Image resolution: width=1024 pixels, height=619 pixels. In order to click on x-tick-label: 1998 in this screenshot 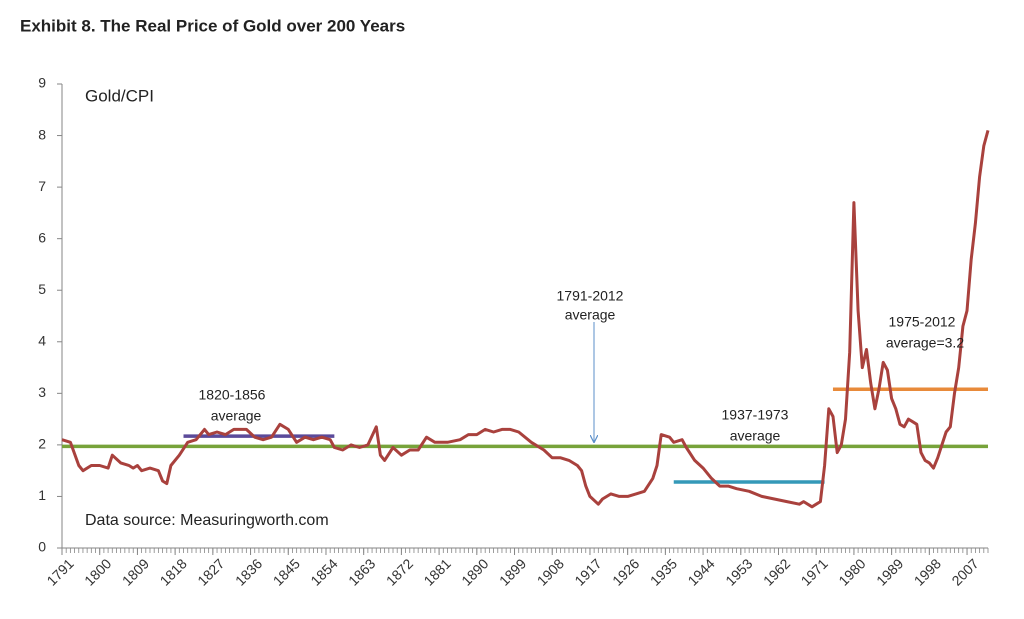, I will do `click(927, 571)`.